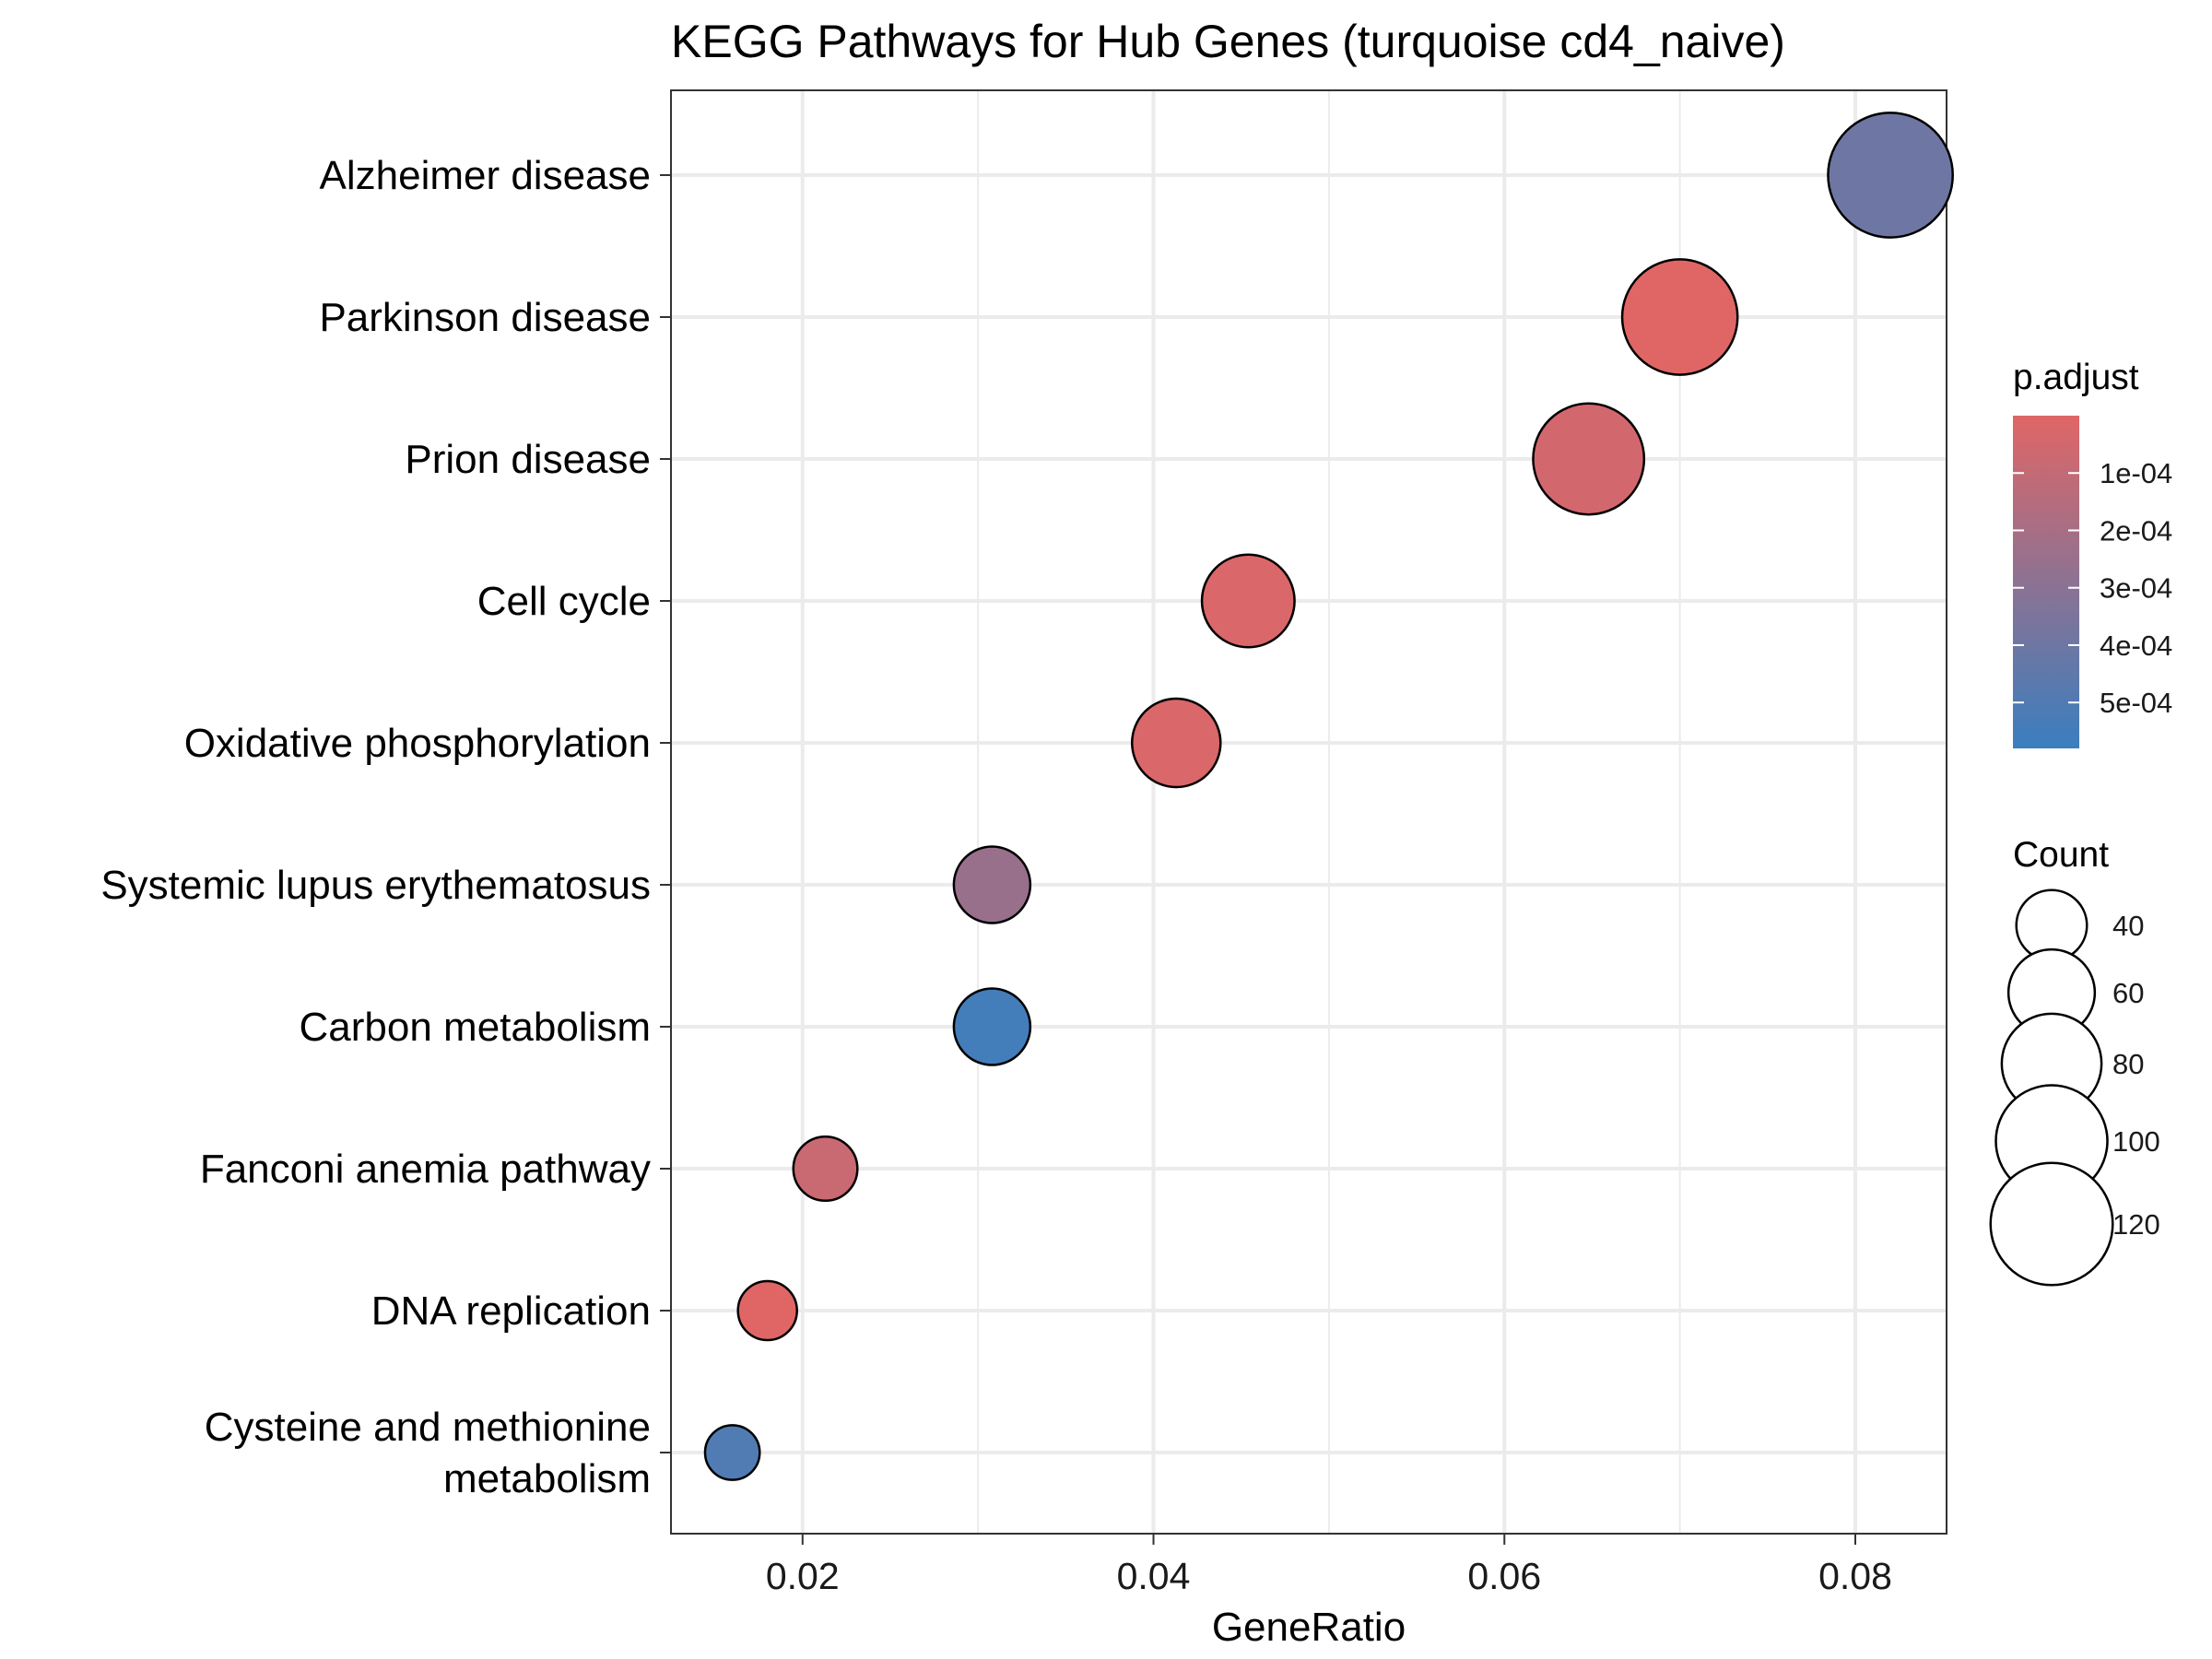  Describe the element at coordinates (2136, 588) in the screenshot. I see `colorbar-label: 3e-04` at that location.